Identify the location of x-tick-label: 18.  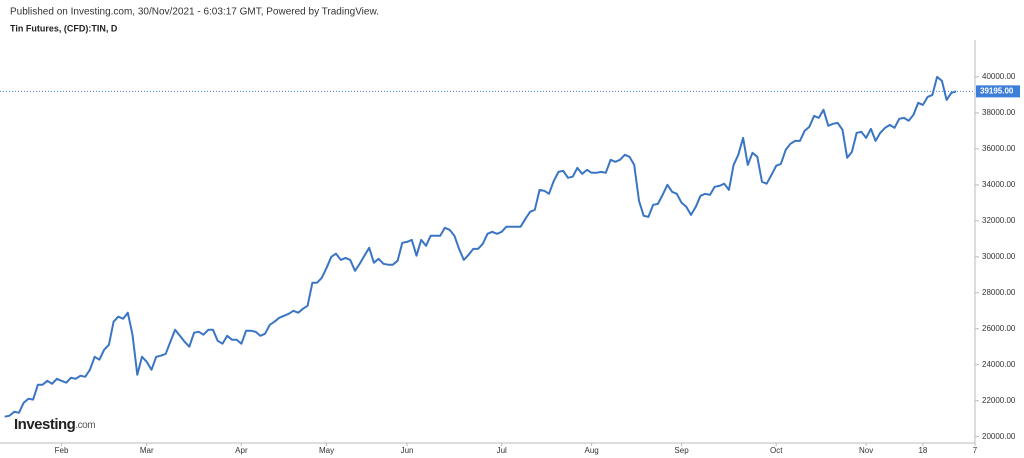
(922, 450).